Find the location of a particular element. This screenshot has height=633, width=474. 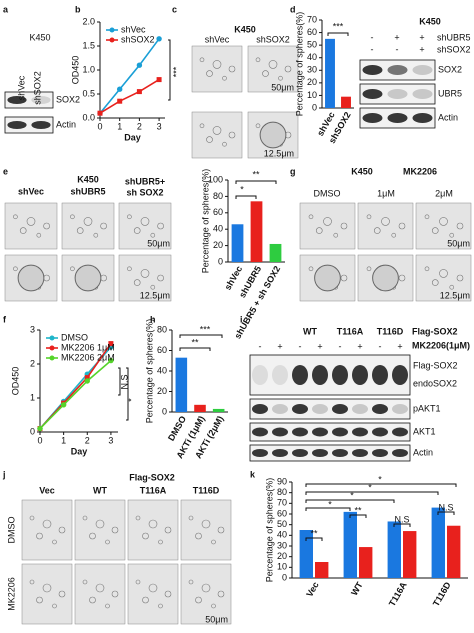

y-tick-label: 80 is located at coordinates (218, 196).